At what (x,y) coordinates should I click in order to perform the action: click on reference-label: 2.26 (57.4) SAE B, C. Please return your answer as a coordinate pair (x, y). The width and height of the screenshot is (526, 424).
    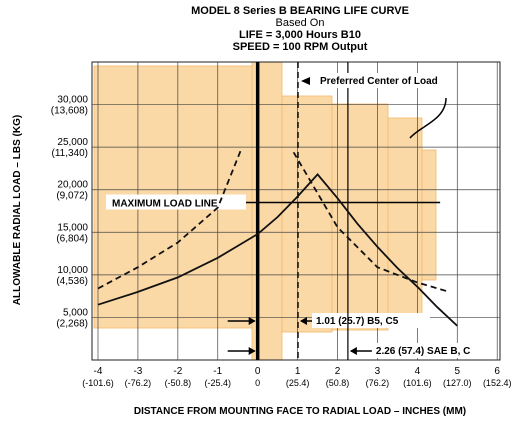
    Looking at the image, I should click on (423, 351).